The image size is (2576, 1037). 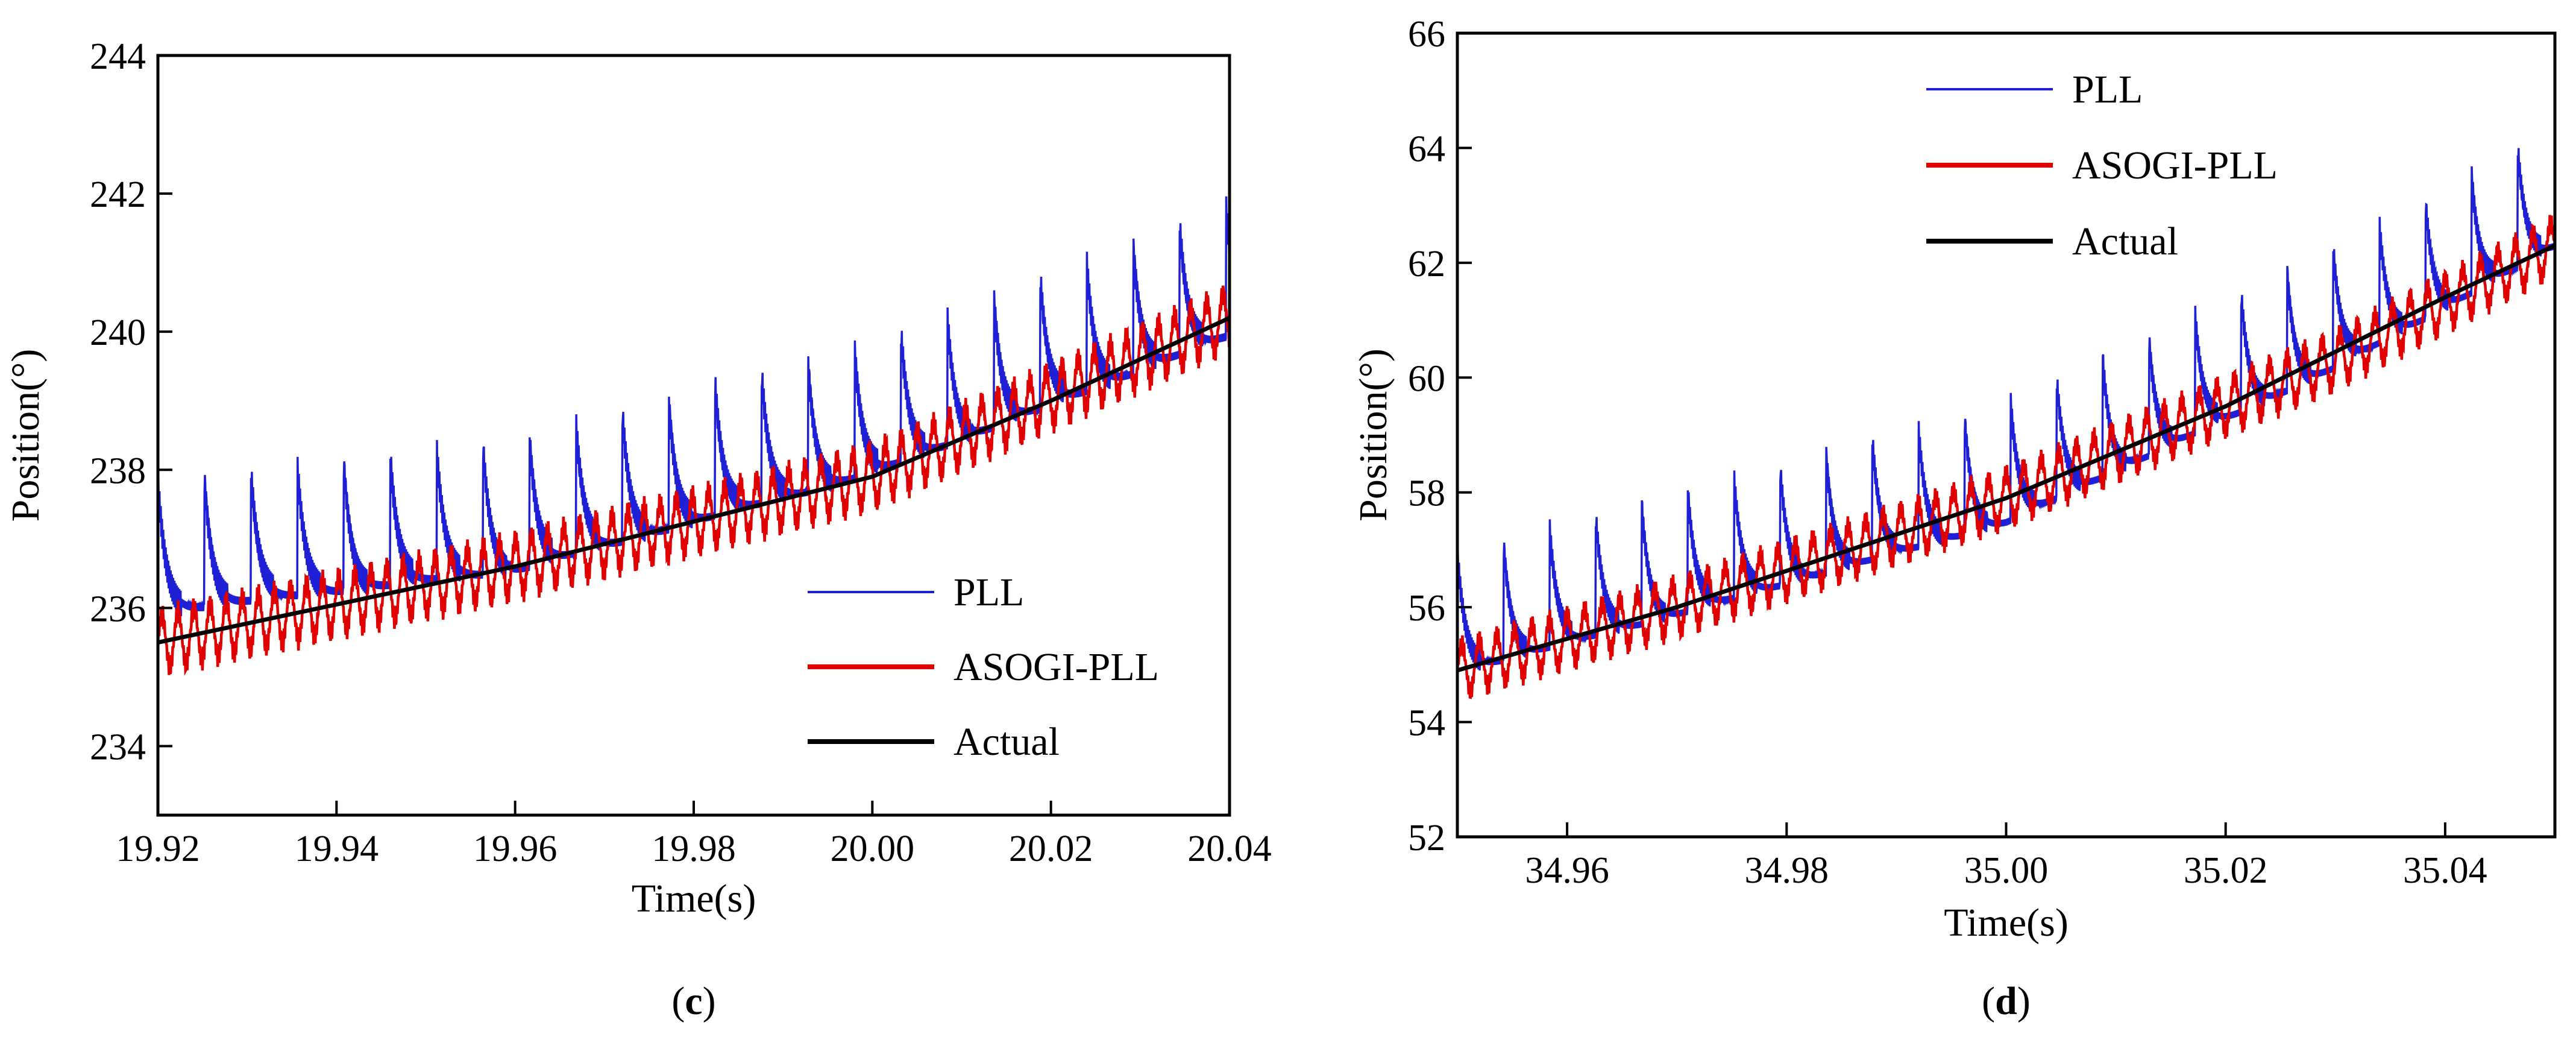 I want to click on y-tick-label: 234, so click(x=118, y=747).